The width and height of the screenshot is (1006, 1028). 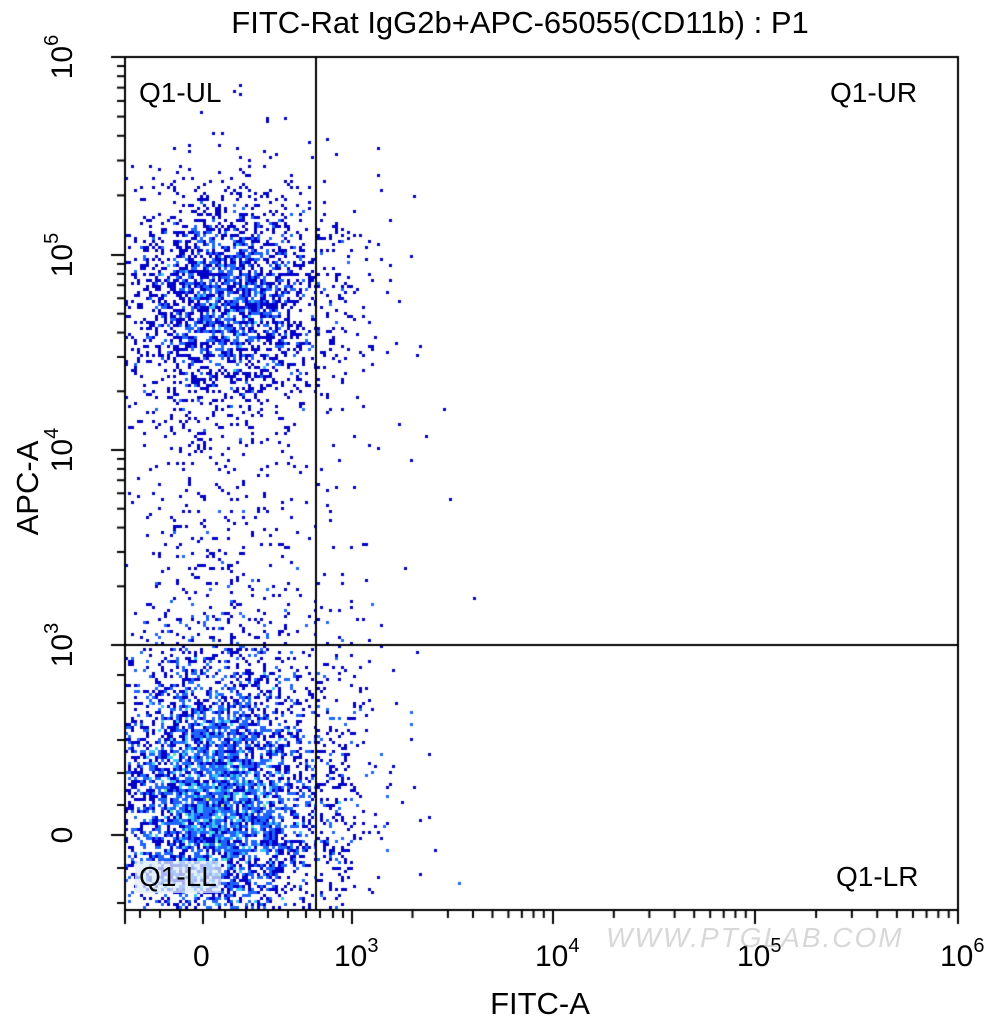 What do you see at coordinates (27, 488) in the screenshot?
I see `y-axis-label: APC-A` at bounding box center [27, 488].